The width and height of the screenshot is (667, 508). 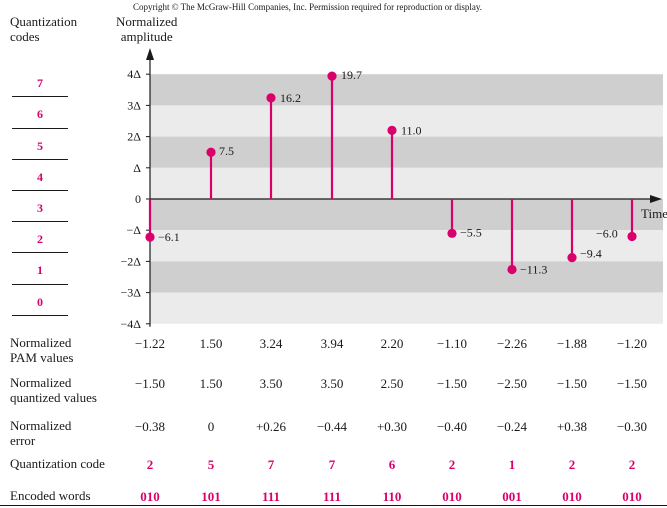 I want to click on sample-value-label: −9.4, so click(x=591, y=254).